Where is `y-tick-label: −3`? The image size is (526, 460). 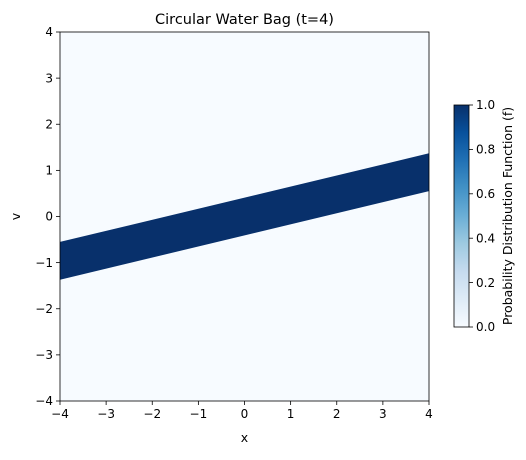
y-tick-label: −3 is located at coordinates (44, 355).